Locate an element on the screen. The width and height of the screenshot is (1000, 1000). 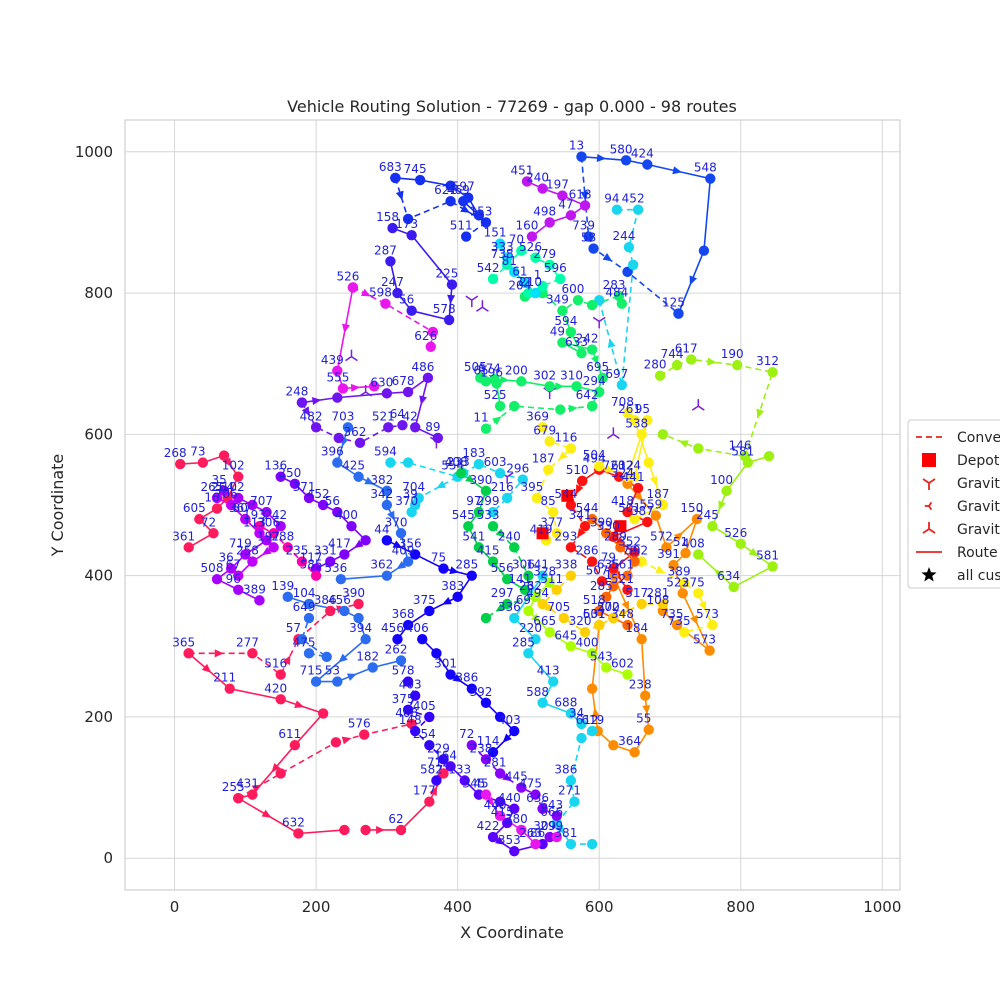
node-label: 605 is located at coordinates (194, 508).